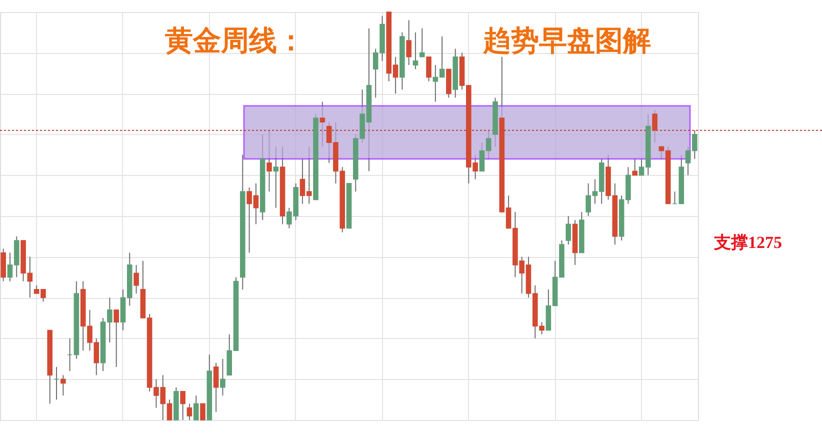  What do you see at coordinates (747, 242) in the screenshot?
I see `text: 支撑1275` at bounding box center [747, 242].